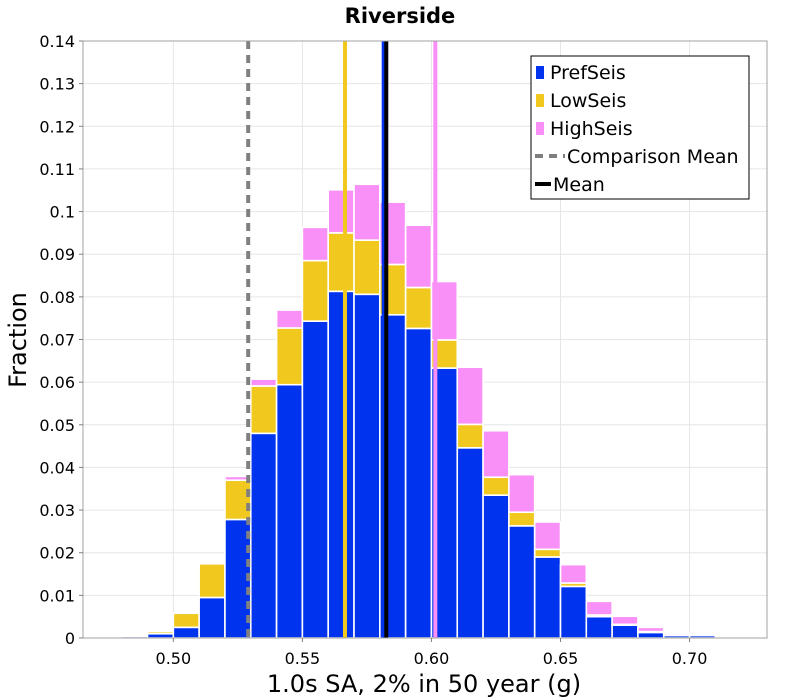 This screenshot has height=700, width=800. What do you see at coordinates (57, 340) in the screenshot?
I see `y-tick-label-7: 0.07` at bounding box center [57, 340].